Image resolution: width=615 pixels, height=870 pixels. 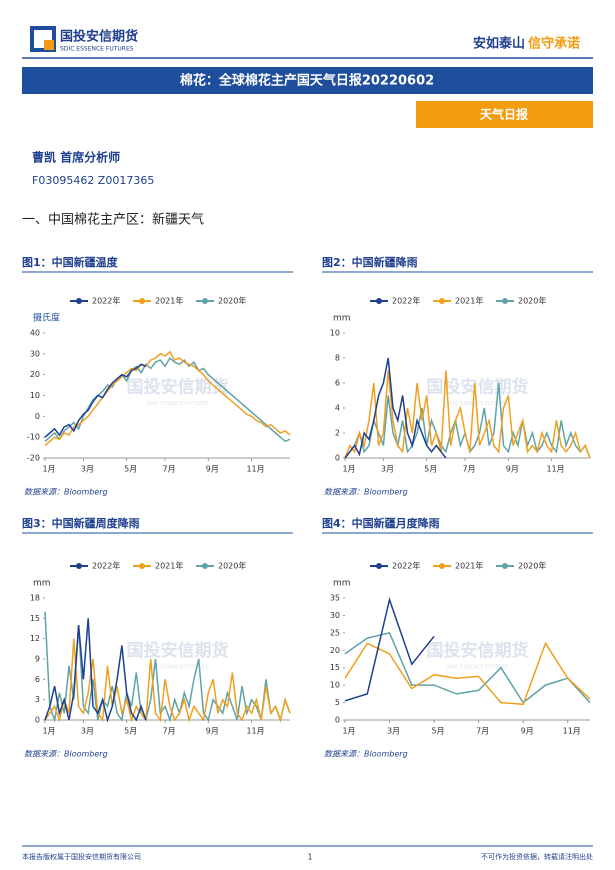 What do you see at coordinates (335, 333) in the screenshot?
I see `y-tick-label: 10` at bounding box center [335, 333].